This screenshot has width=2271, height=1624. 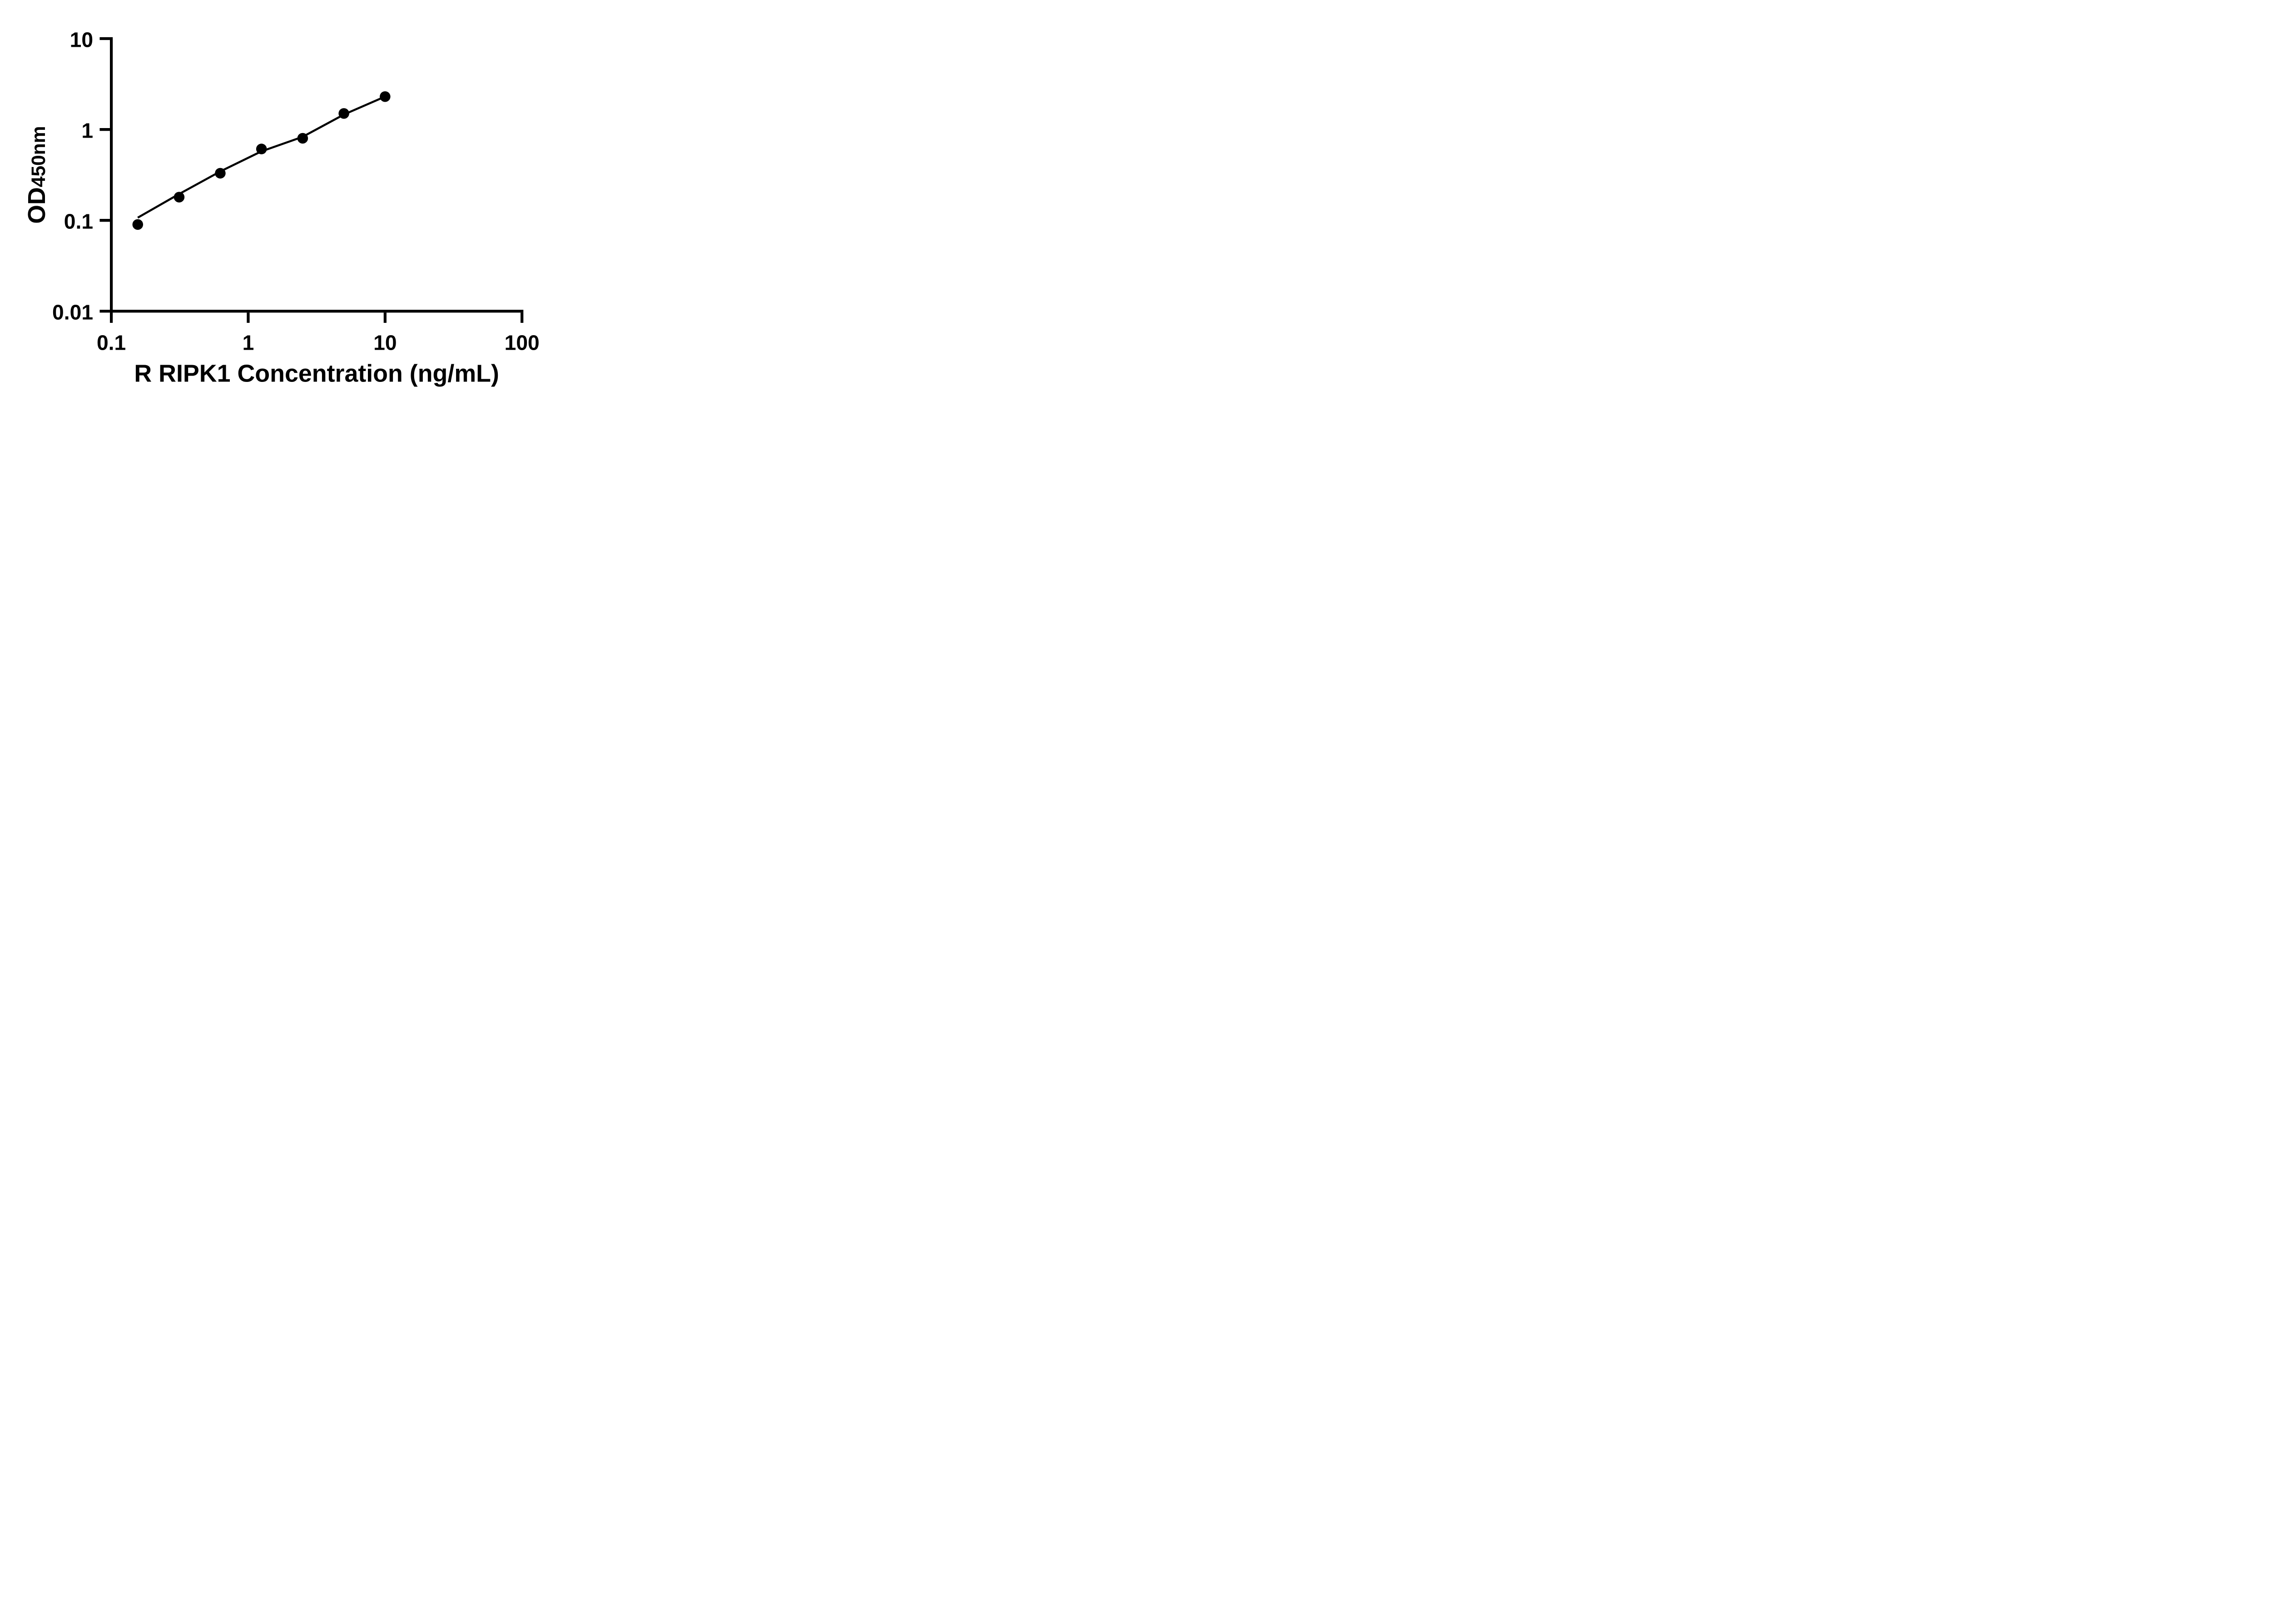 What do you see at coordinates (248, 342) in the screenshot?
I see `x-tick-label: 1` at bounding box center [248, 342].